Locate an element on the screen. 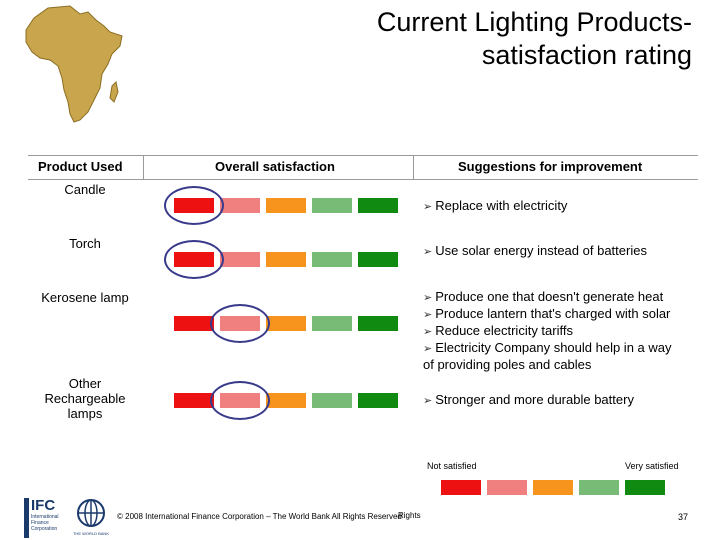  legend-high-label: Very satisfied is located at coordinates (652, 466).